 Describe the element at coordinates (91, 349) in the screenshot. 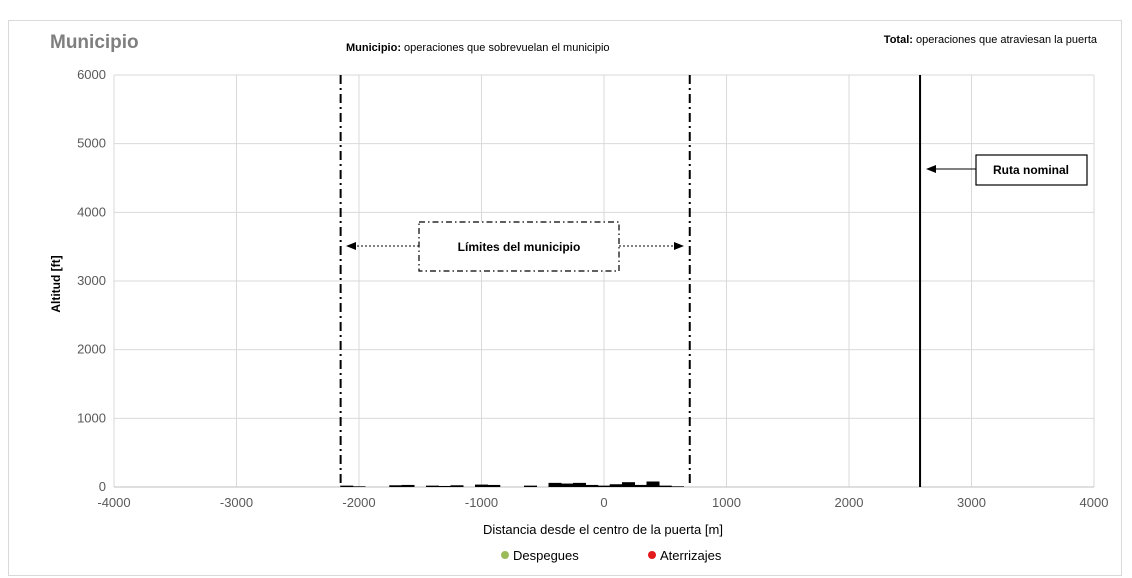

I see `y-tick-label: 2000` at that location.